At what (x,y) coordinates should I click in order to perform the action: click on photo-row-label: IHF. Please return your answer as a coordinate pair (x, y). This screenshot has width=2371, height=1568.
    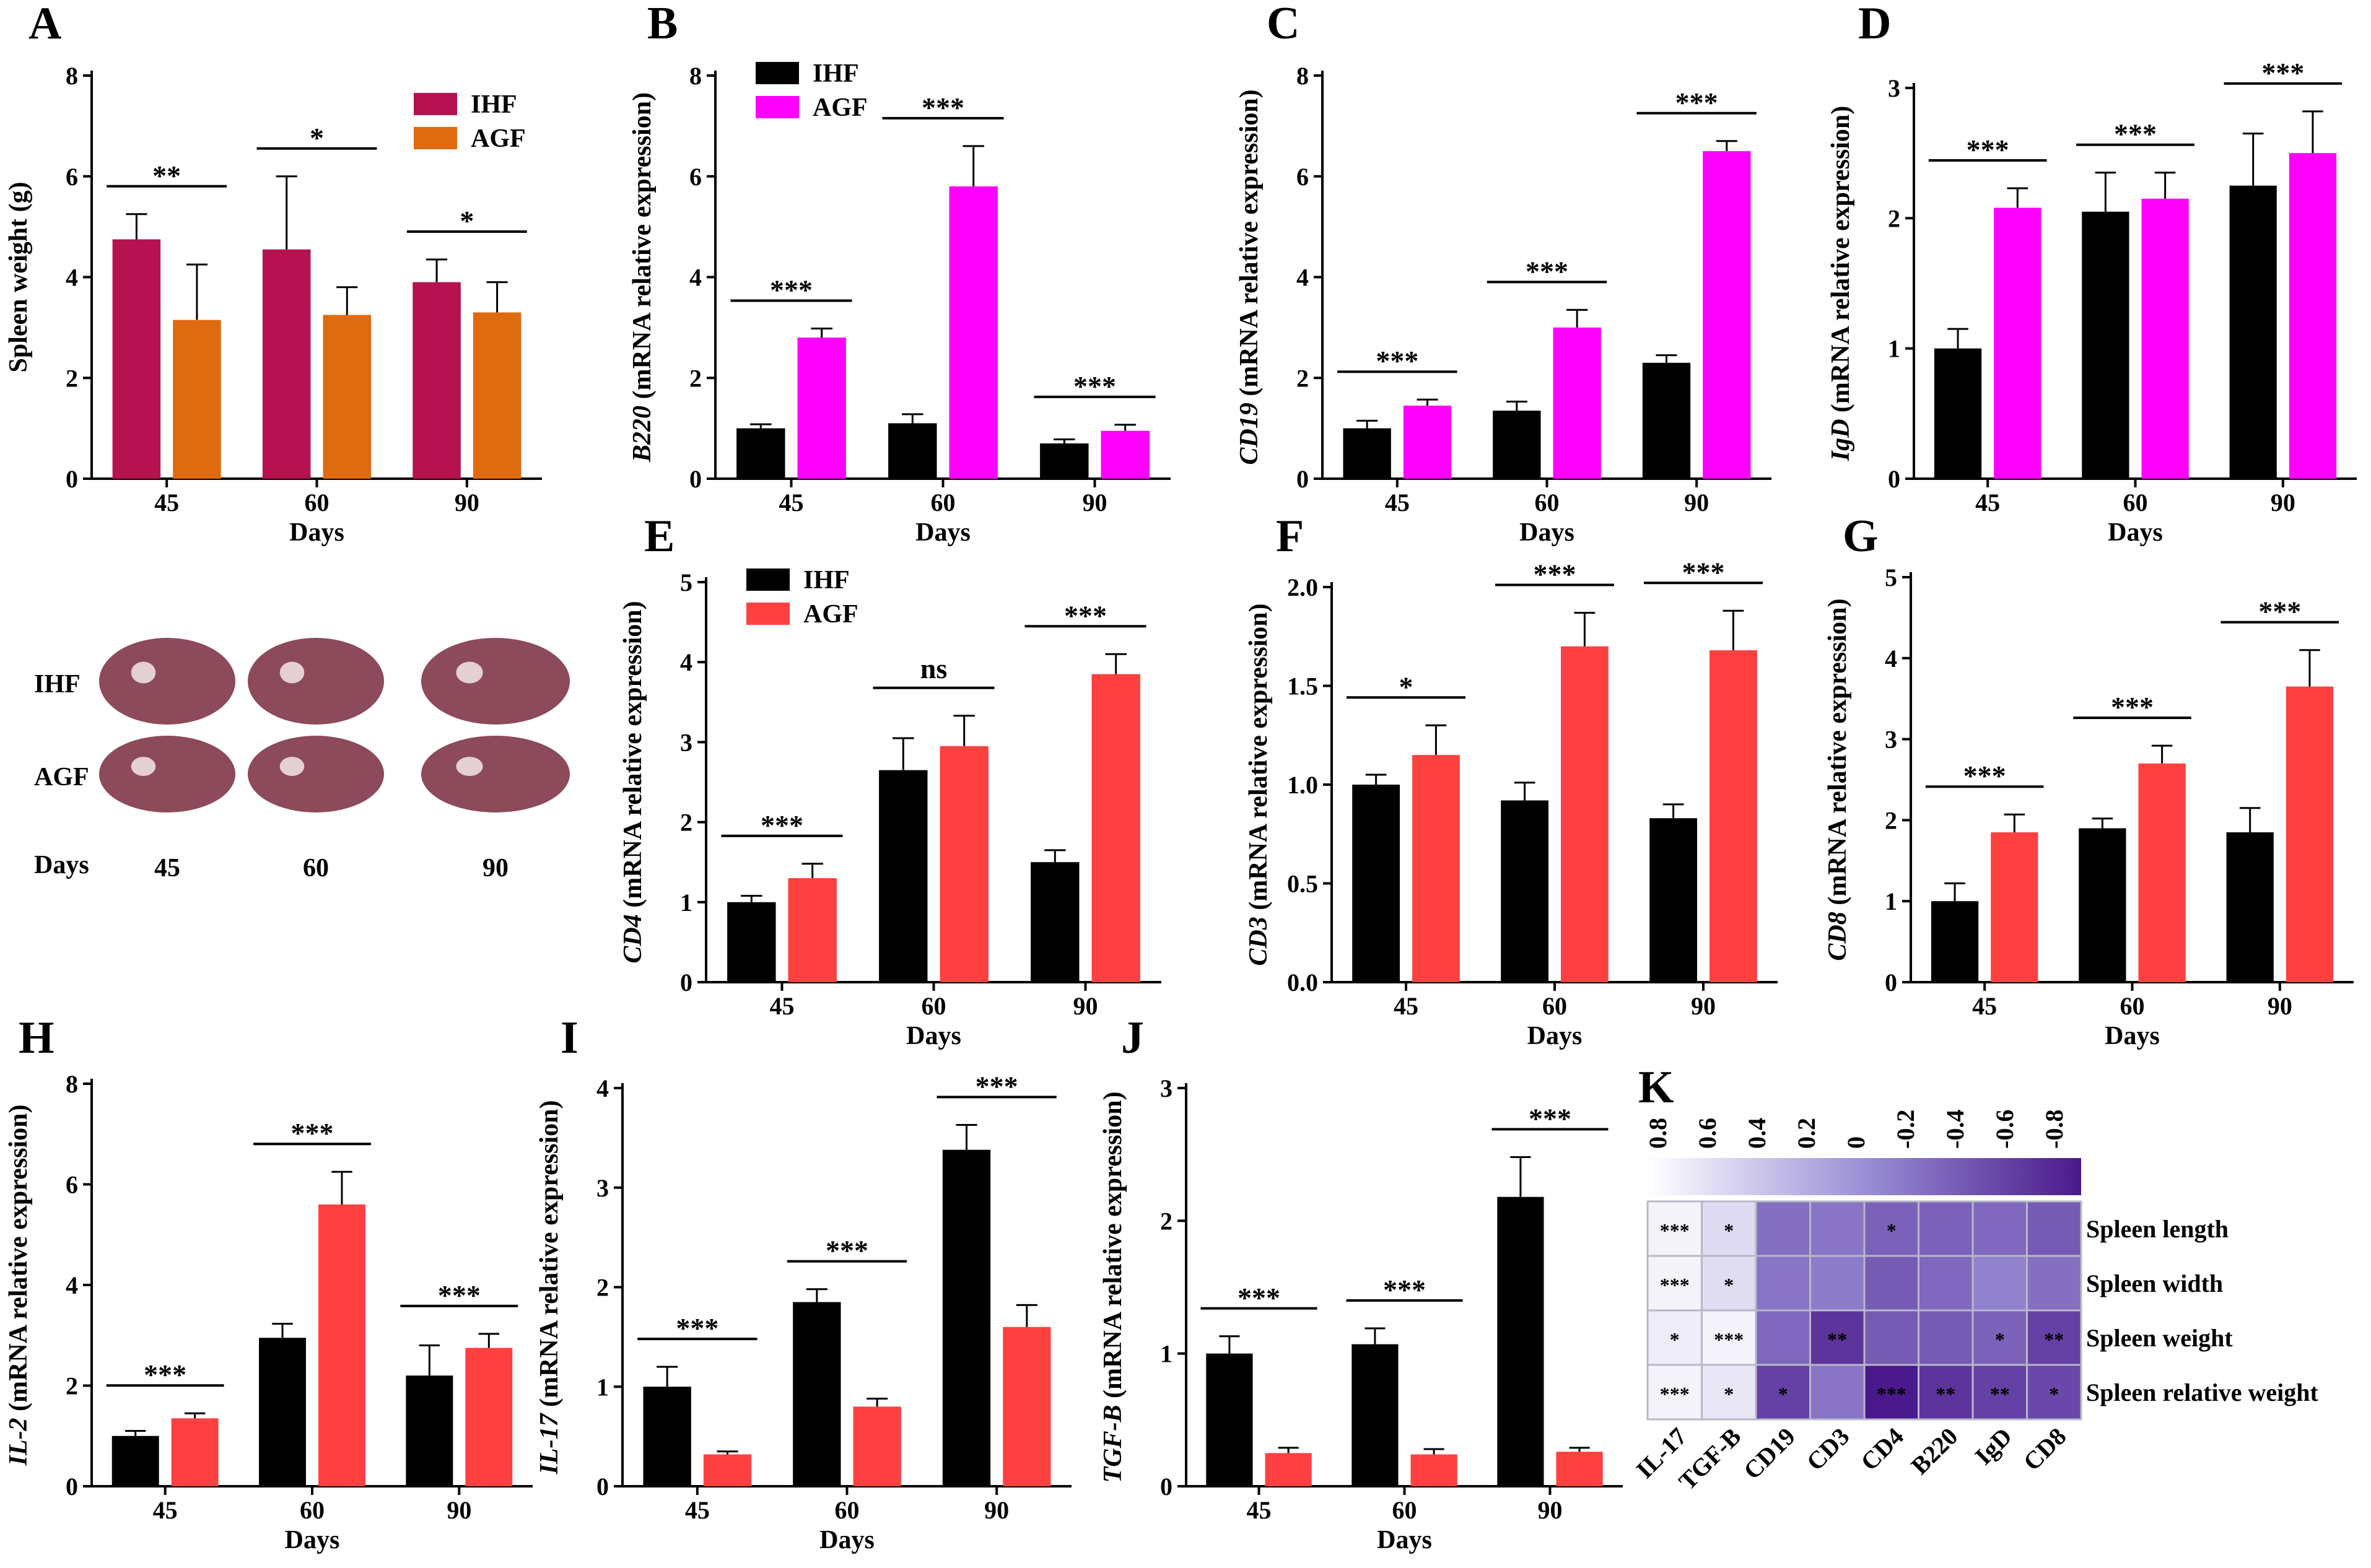
    Looking at the image, I should click on (57, 685).